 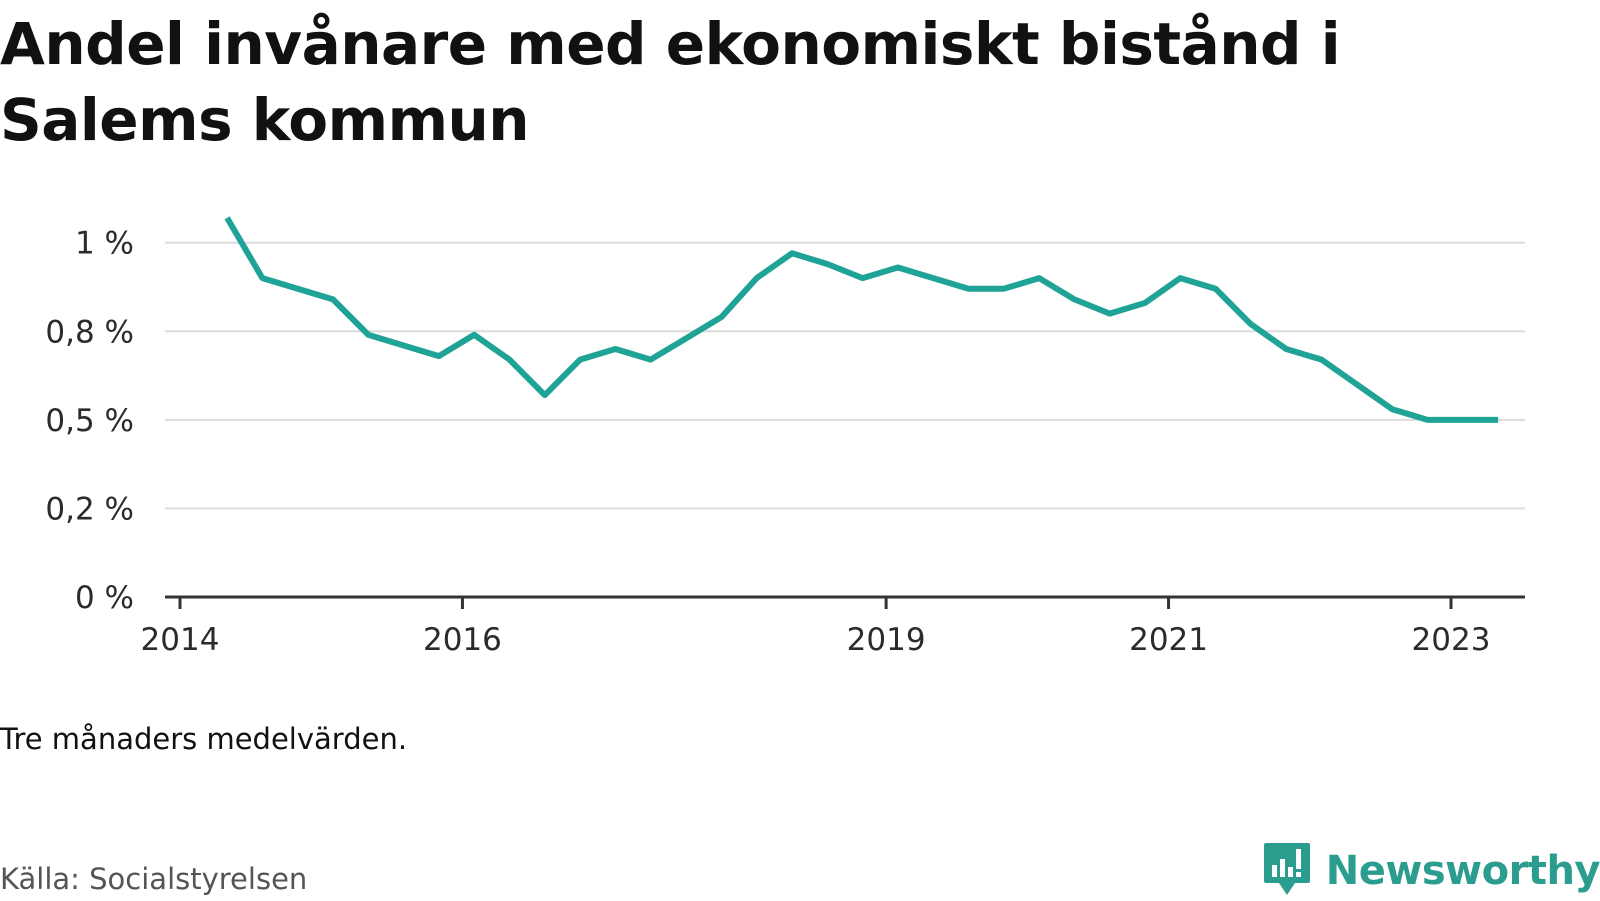 I want to click on y-tick-label: 0,8 %, so click(x=89, y=332).